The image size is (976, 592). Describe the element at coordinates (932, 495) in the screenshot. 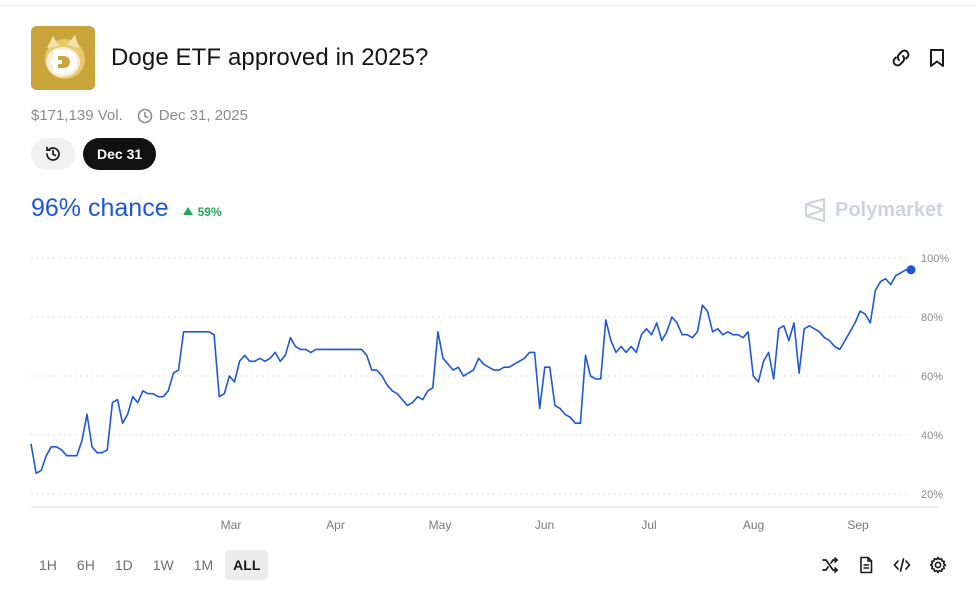

I see `y-tick-label: 20%` at that location.